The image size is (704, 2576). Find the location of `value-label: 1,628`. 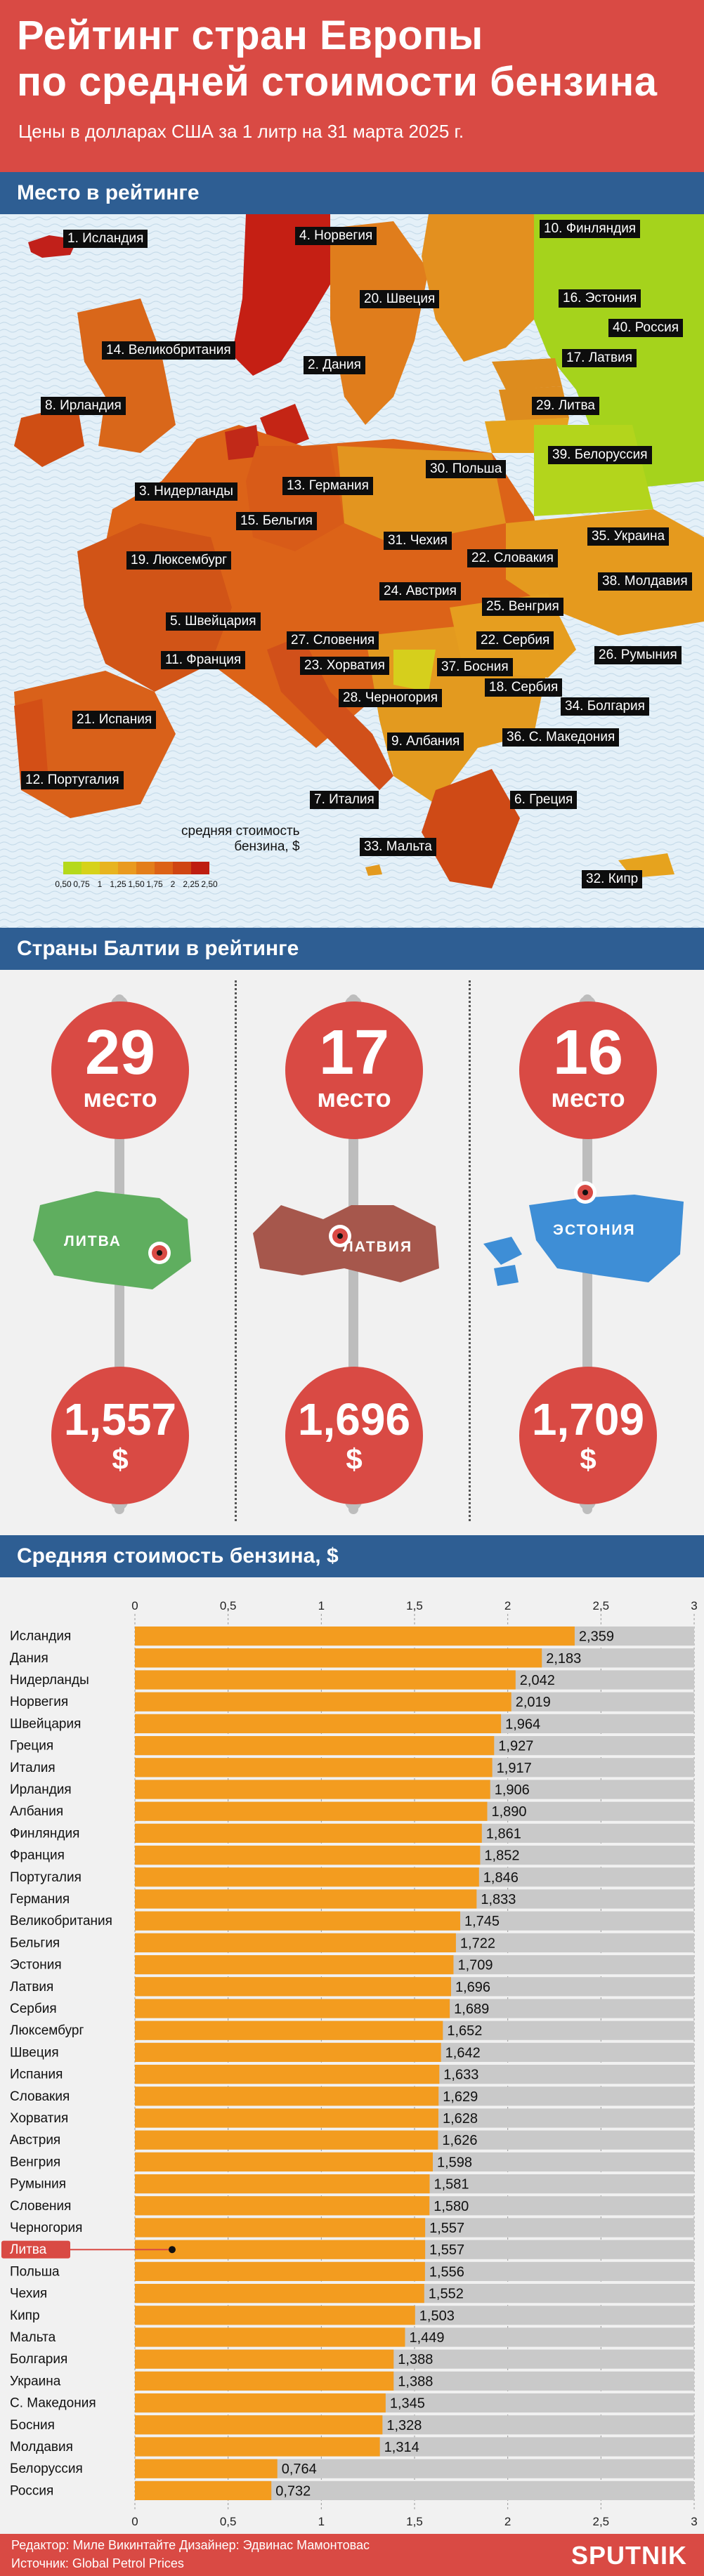

value-label: 1,628 is located at coordinates (461, 2119).